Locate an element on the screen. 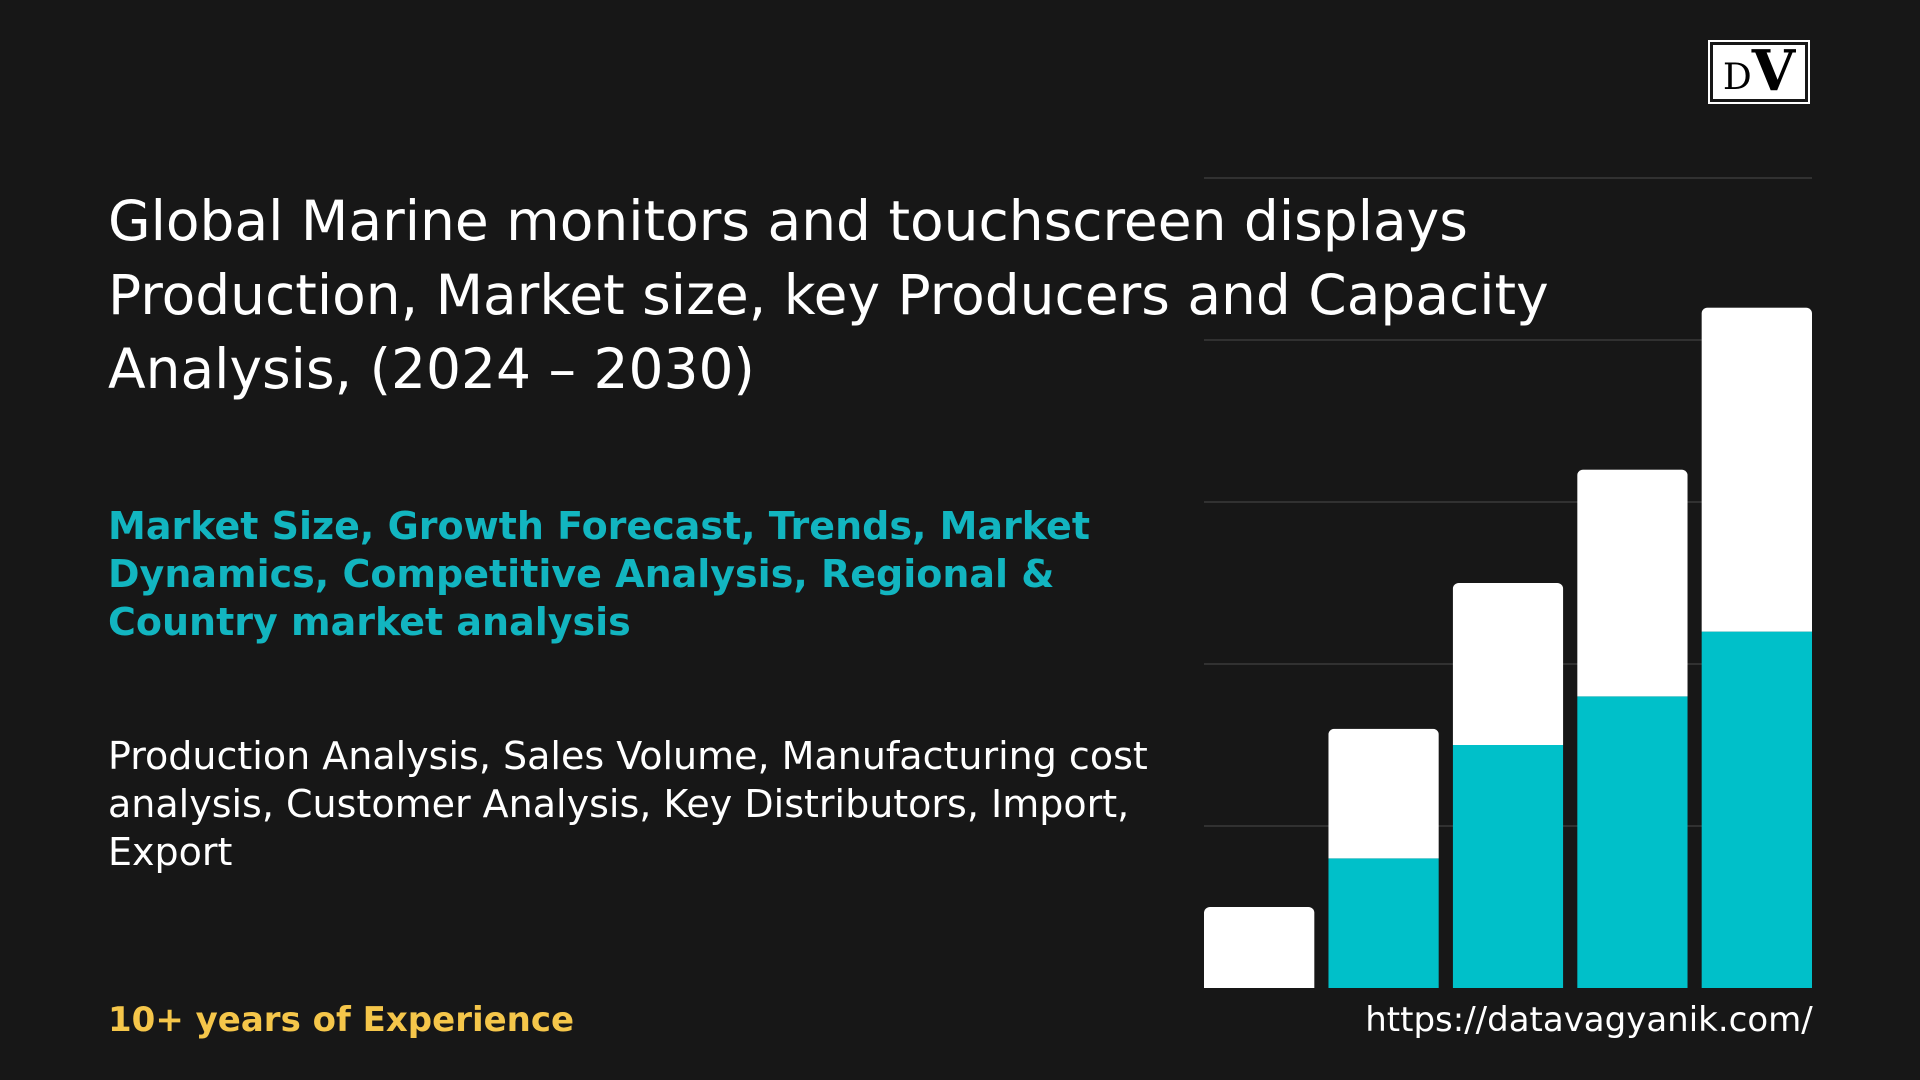 The image size is (1920, 1080). logo-letter-d: D is located at coordinates (1737, 77).